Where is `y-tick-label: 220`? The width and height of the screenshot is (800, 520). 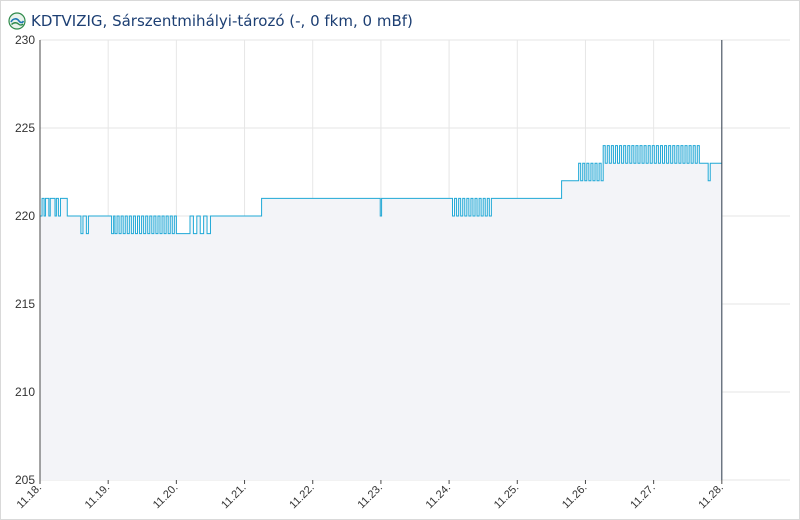 y-tick-label: 220 is located at coordinates (25, 216).